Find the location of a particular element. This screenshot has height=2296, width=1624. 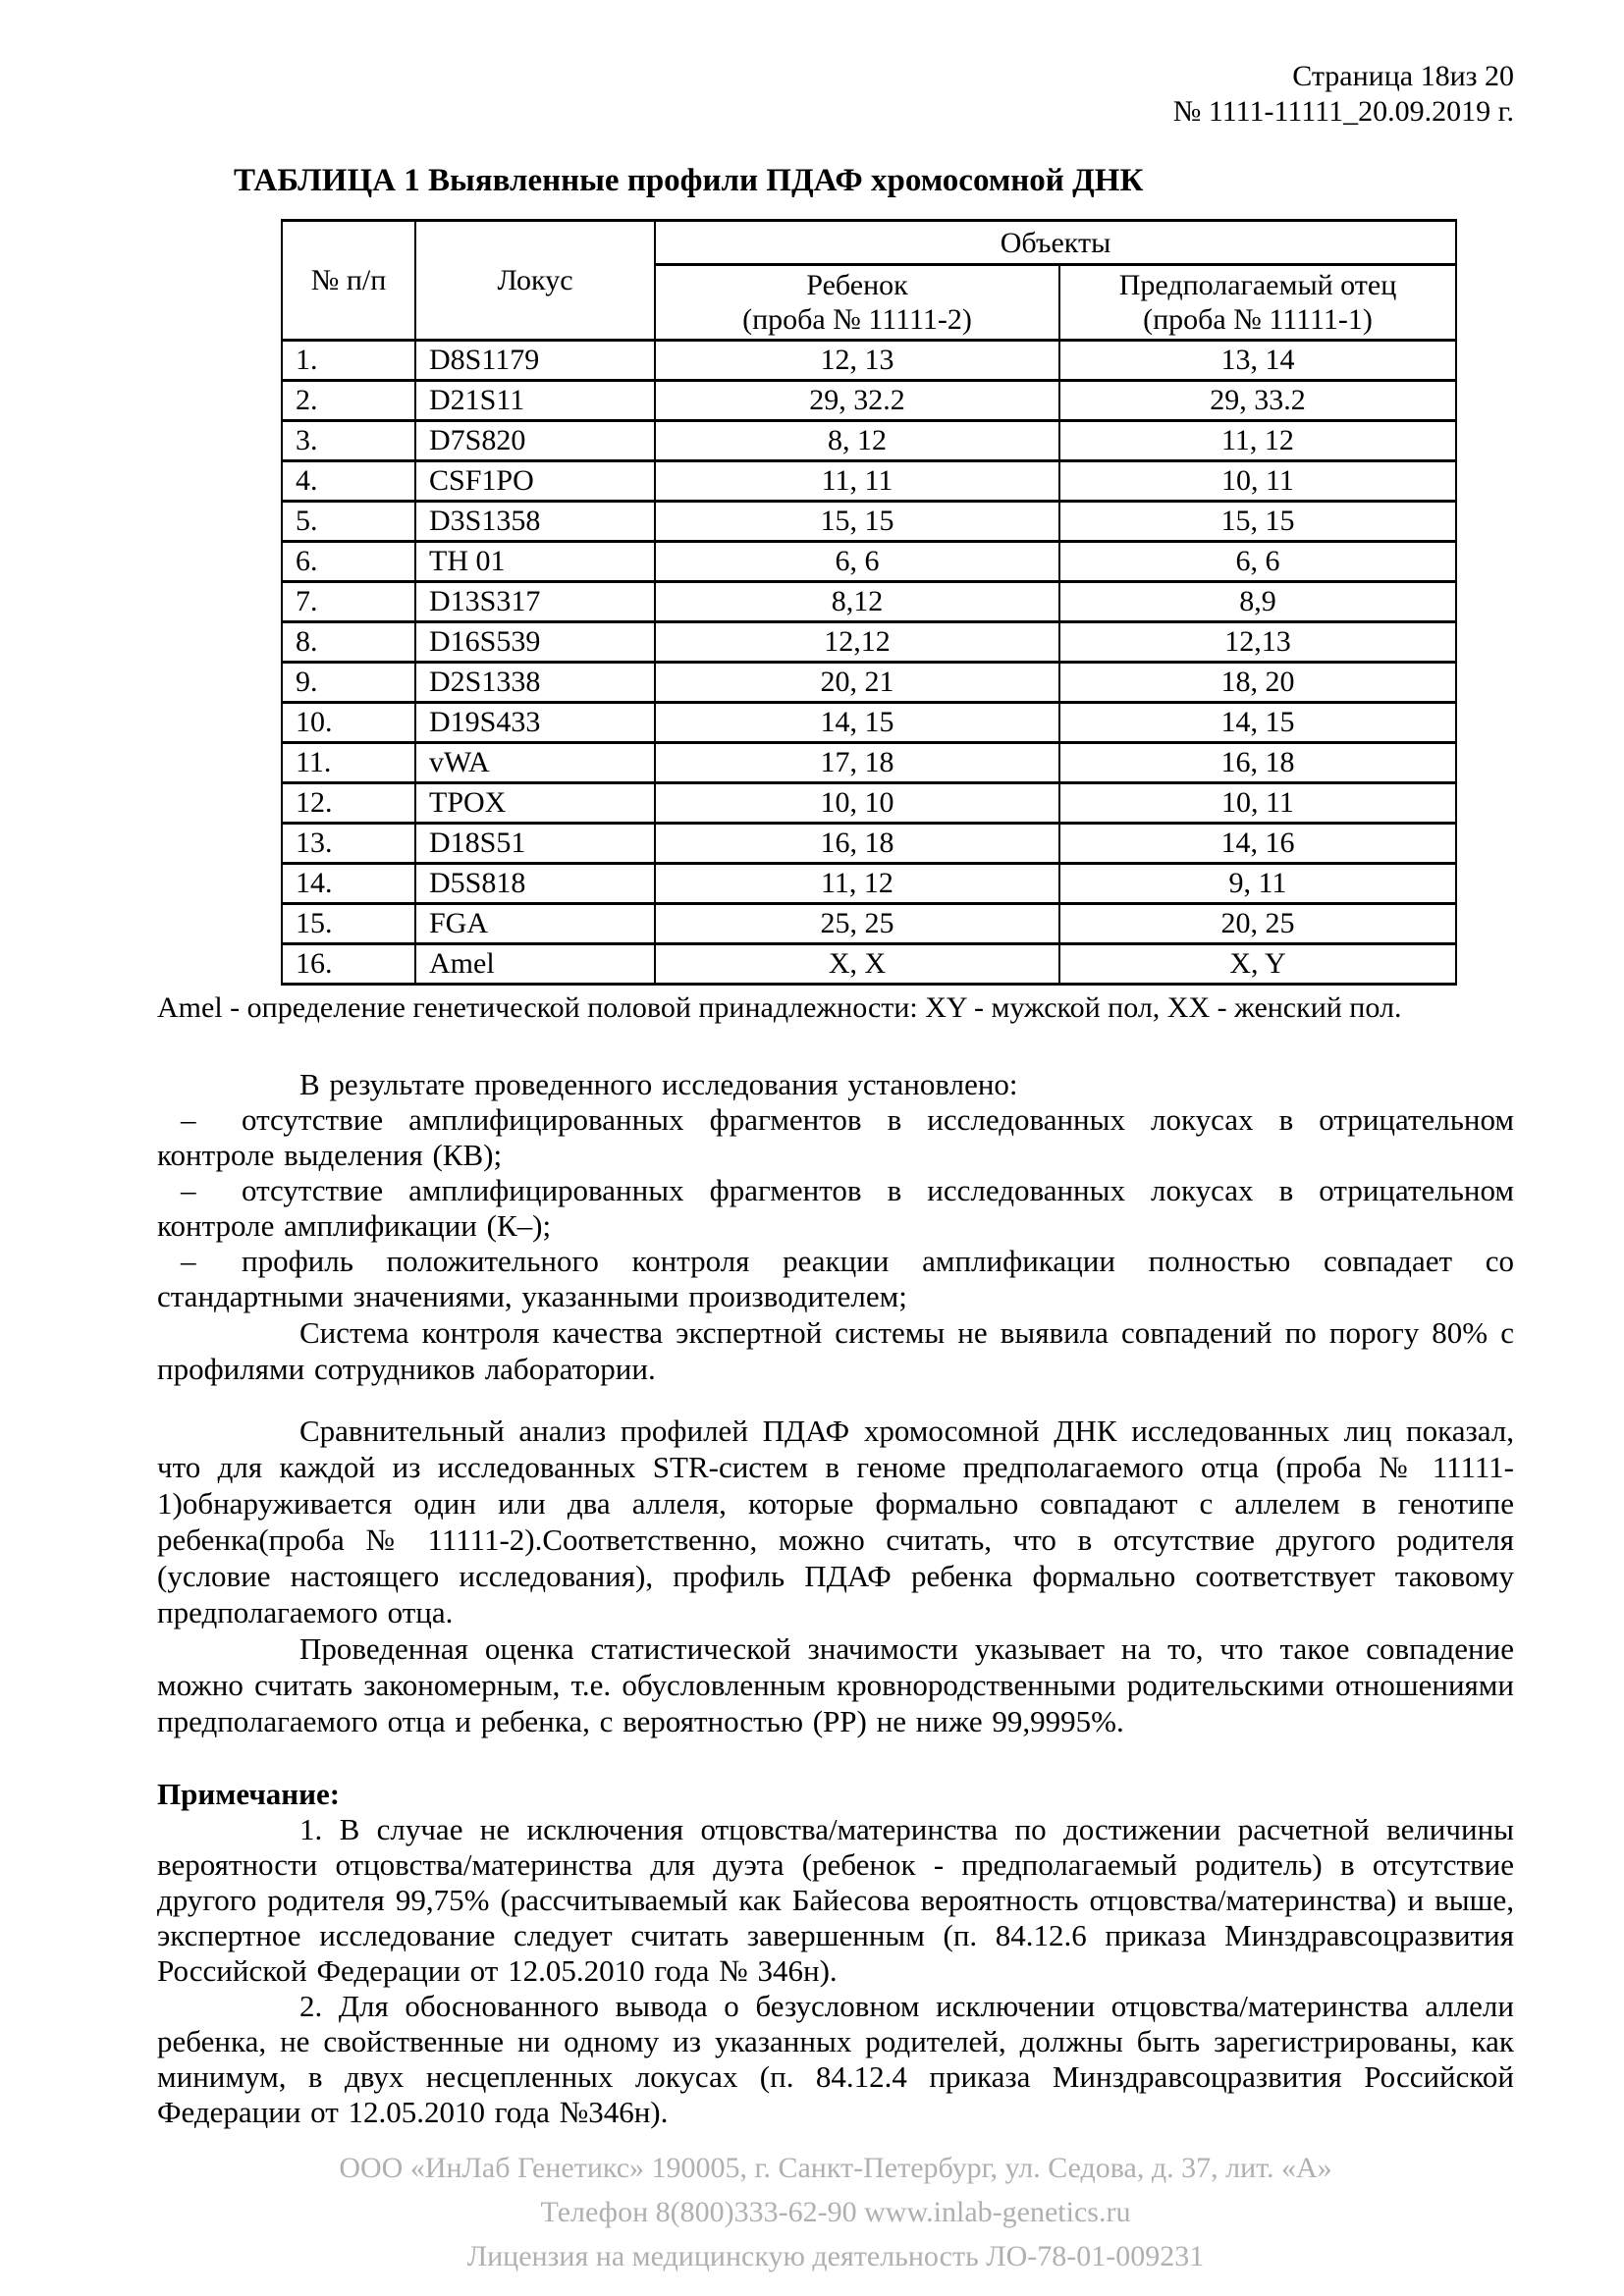

cell-num: 9. is located at coordinates (348, 682).